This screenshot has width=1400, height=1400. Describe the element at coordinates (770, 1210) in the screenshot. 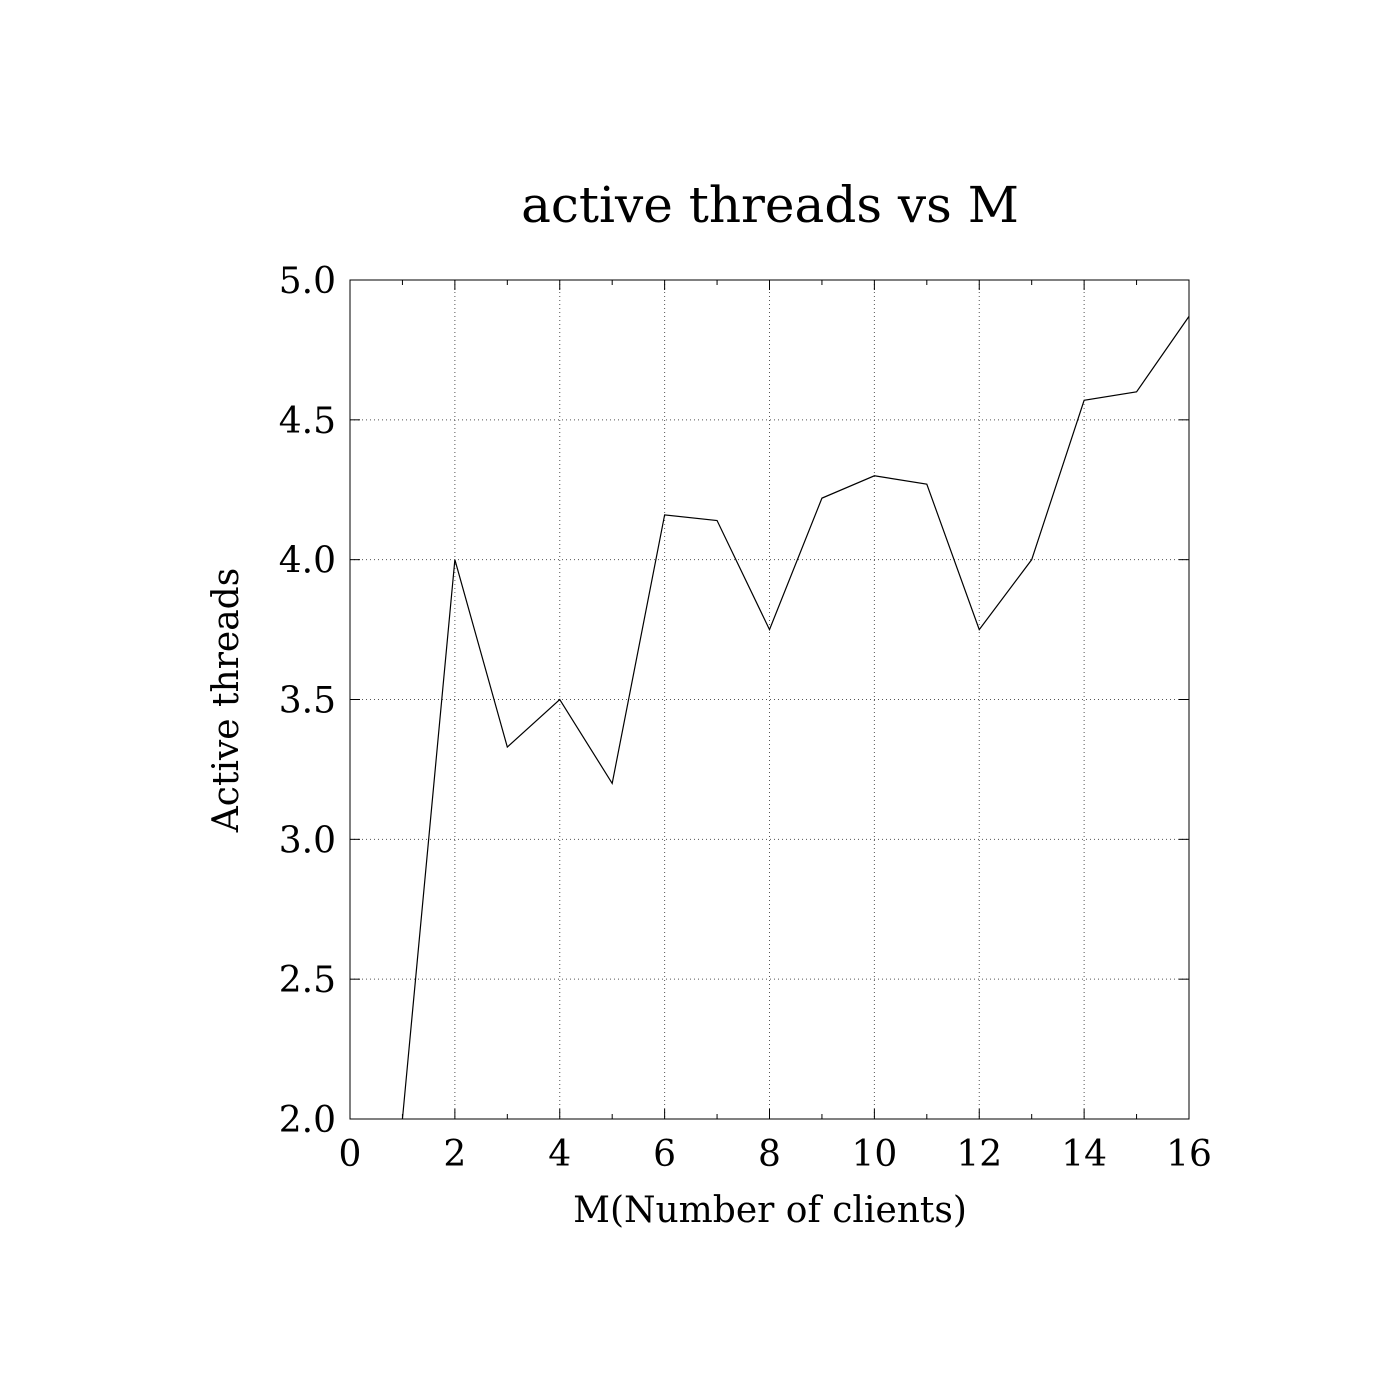

I see `x-axis-label: M(Number of clients)` at that location.